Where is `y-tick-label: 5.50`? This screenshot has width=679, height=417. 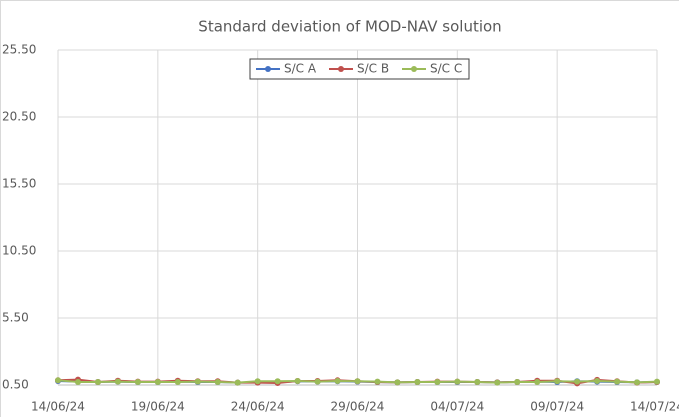
y-tick-label: 5.50 is located at coordinates (15, 318).